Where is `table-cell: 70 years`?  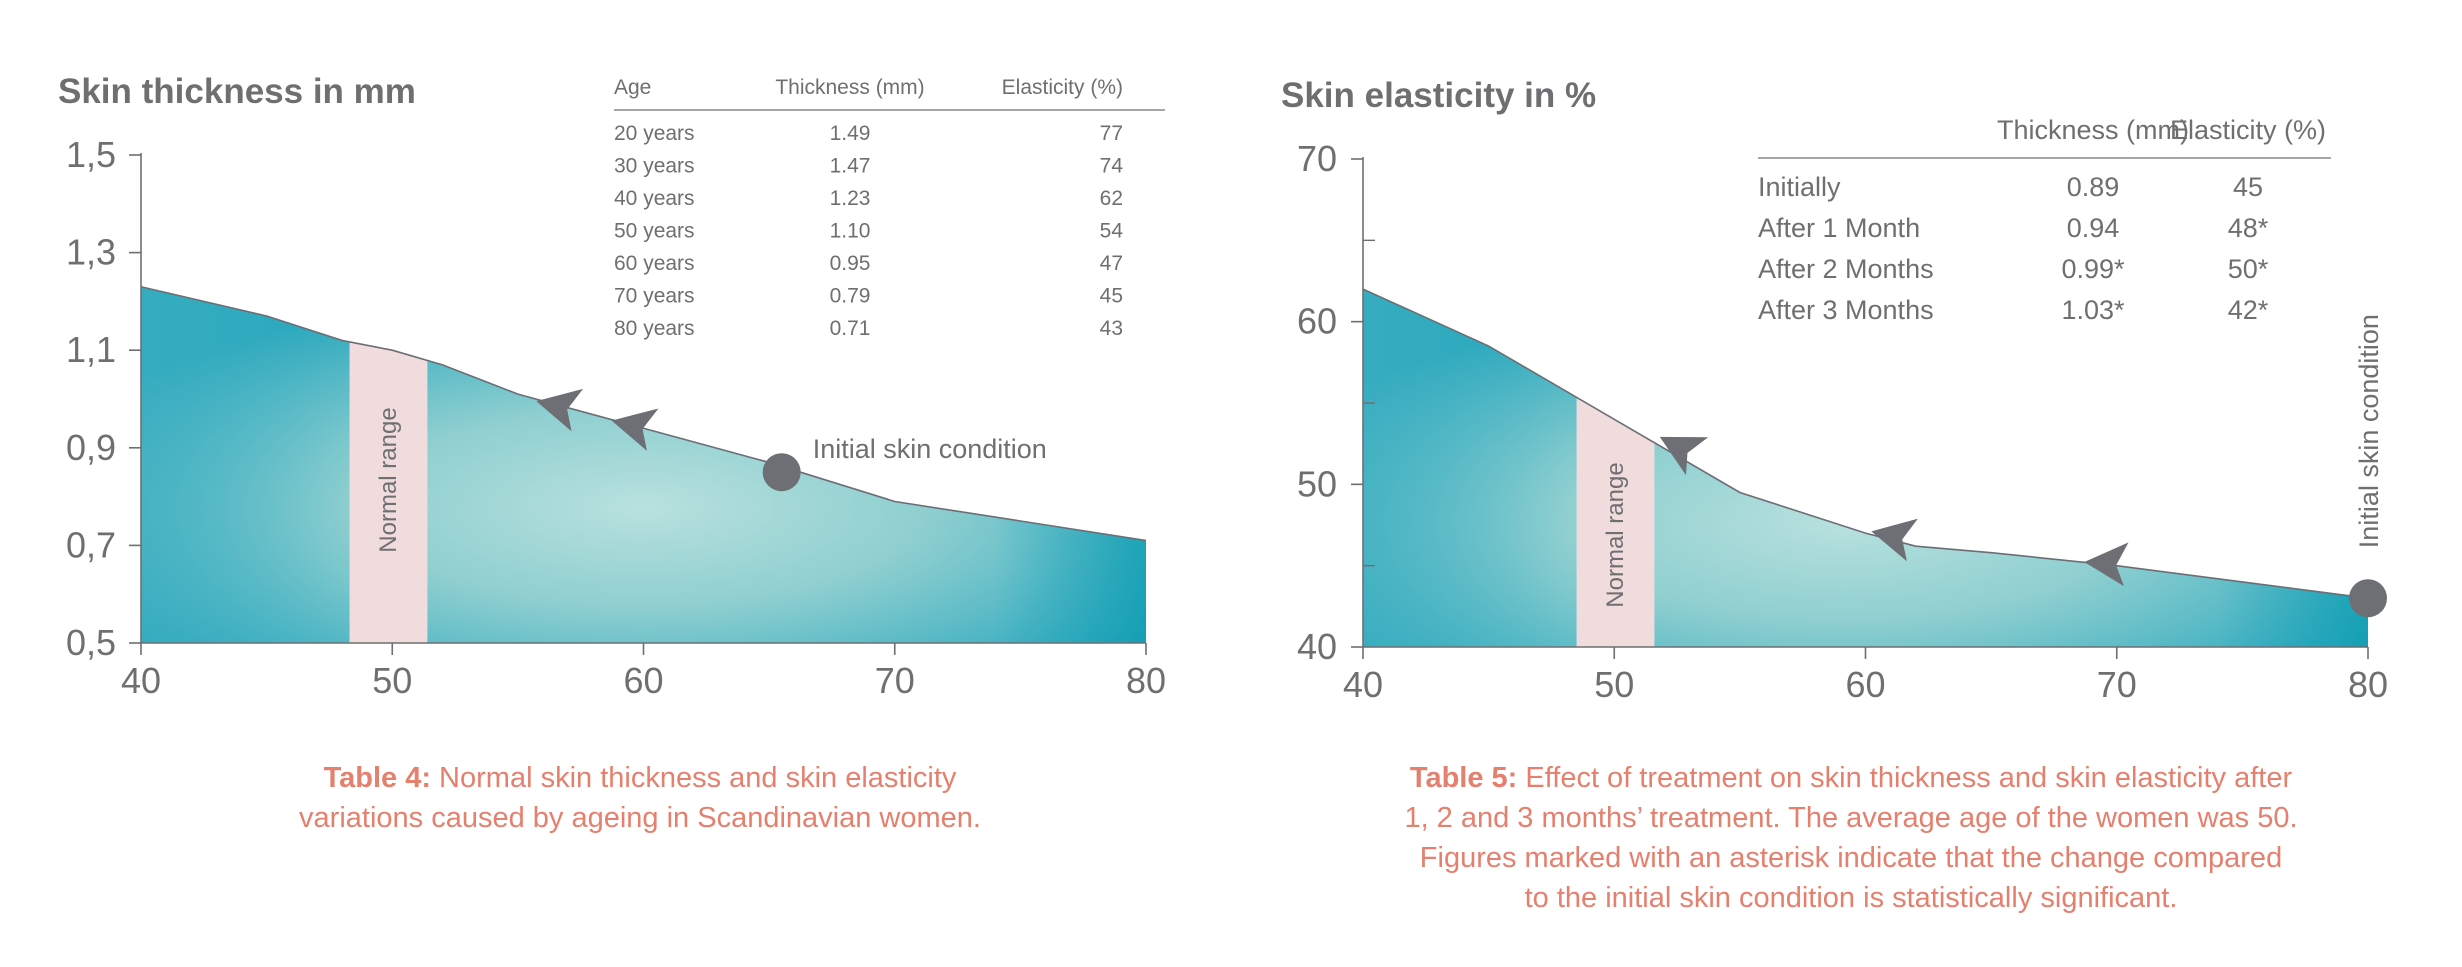
table-cell: 70 years is located at coordinates (654, 296).